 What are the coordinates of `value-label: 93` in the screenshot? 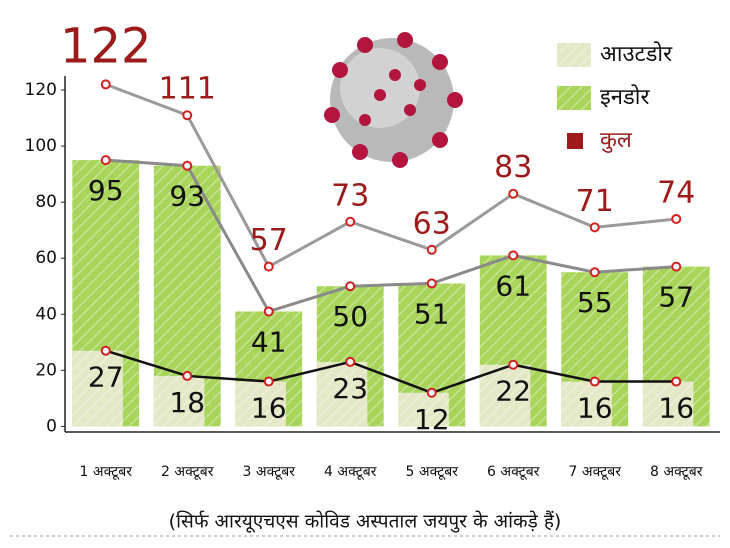 It's located at (187, 196).